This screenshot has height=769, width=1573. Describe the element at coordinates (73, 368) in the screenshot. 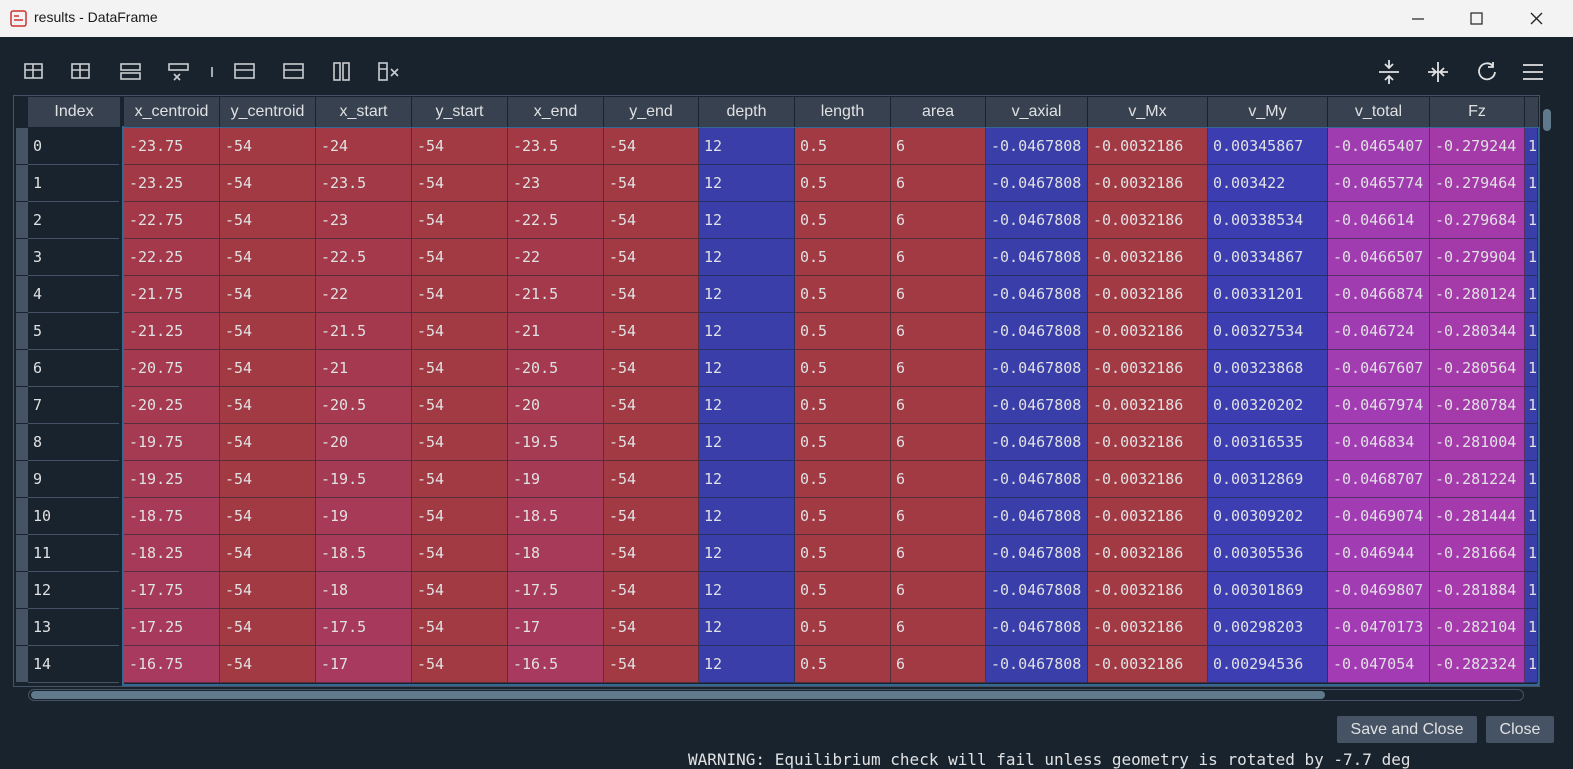

I see `index-cell: 6` at that location.